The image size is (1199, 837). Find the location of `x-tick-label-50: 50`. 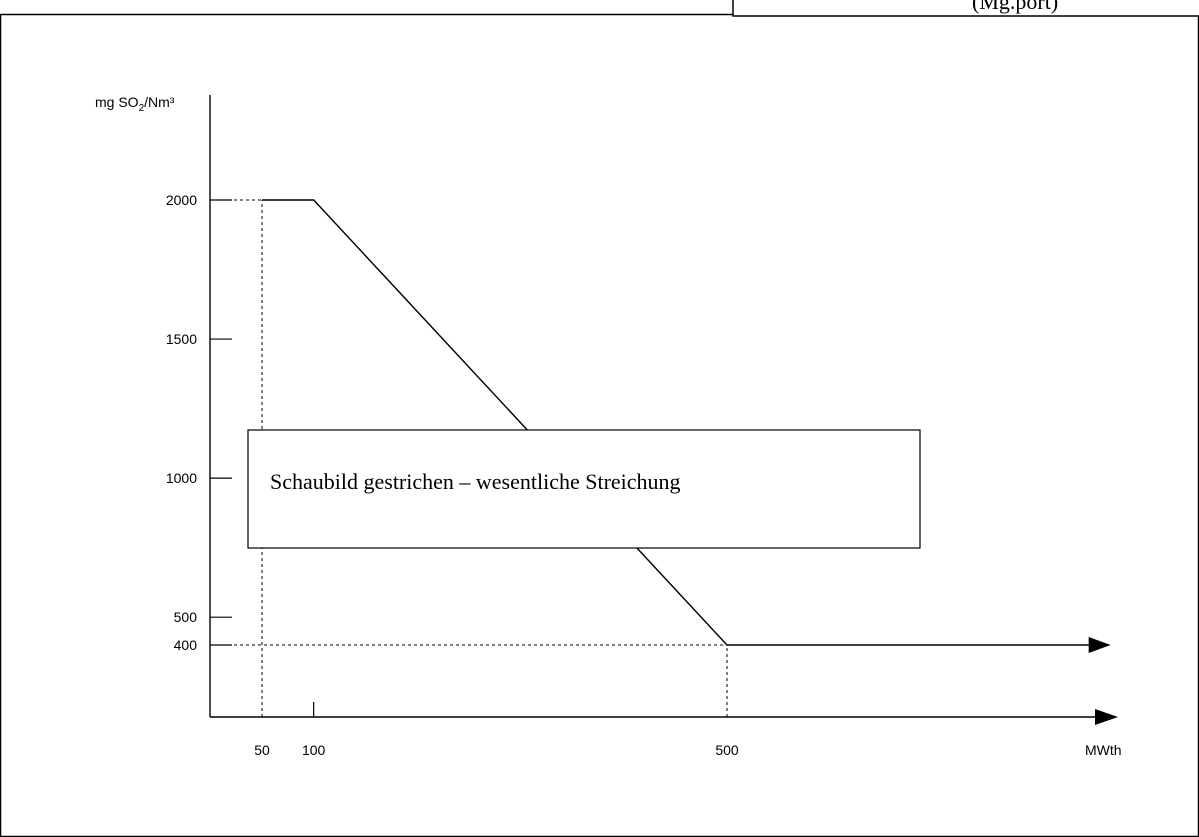

x-tick-label-50: 50 is located at coordinates (262, 750).